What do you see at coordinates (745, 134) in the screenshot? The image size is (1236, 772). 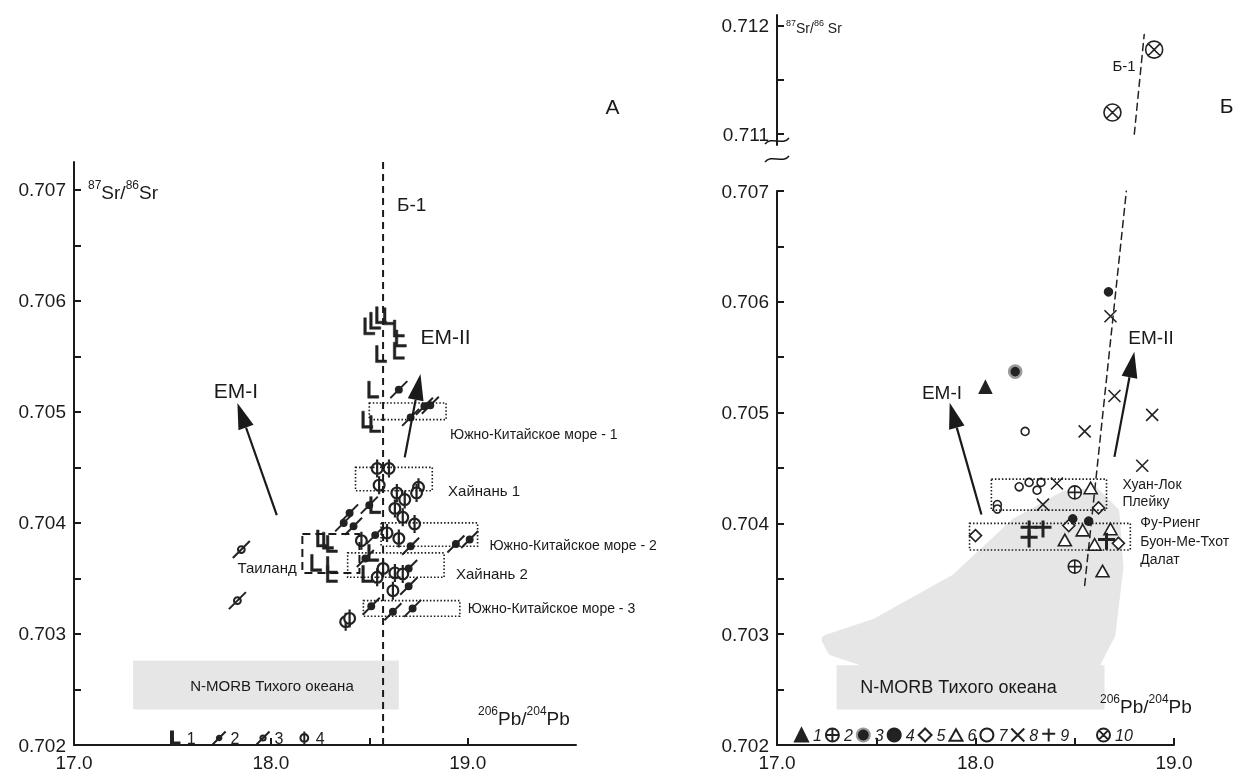 I see `y-tick-label: 0.711` at bounding box center [745, 134].